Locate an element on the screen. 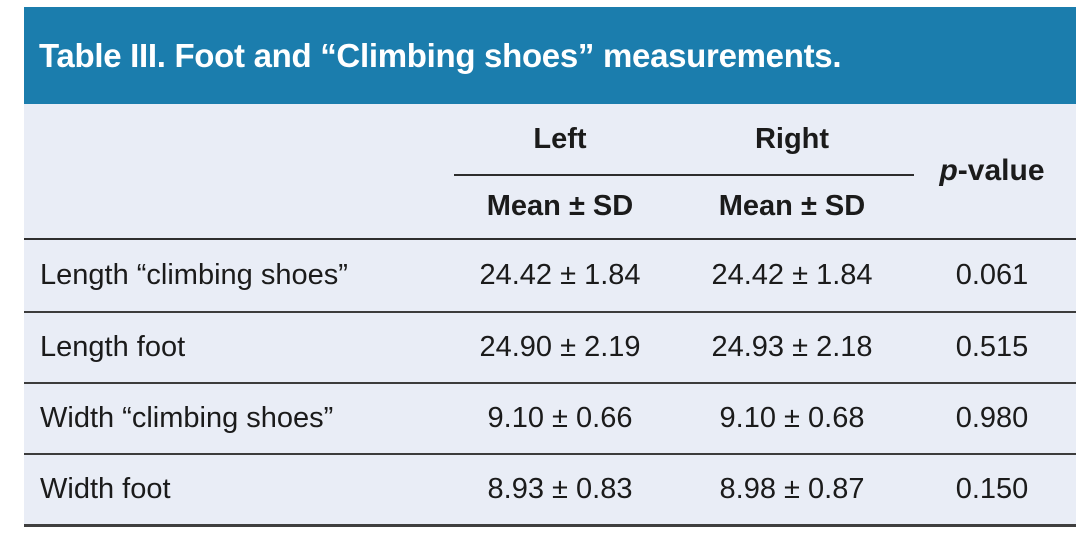 This screenshot has height=557, width=1084. left-mean-cell: 9.10 ± 0.66 is located at coordinates (560, 418).